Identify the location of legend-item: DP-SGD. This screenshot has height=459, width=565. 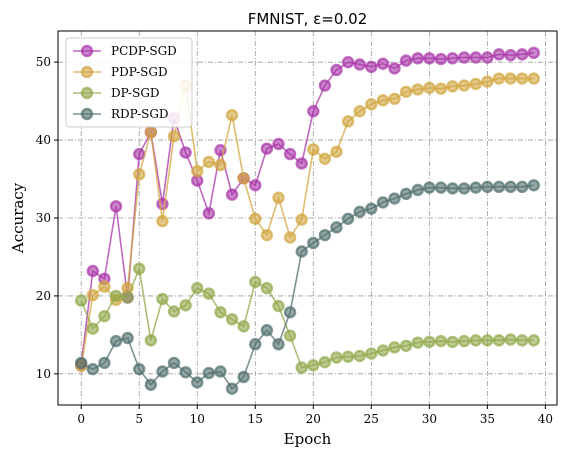
(116, 93).